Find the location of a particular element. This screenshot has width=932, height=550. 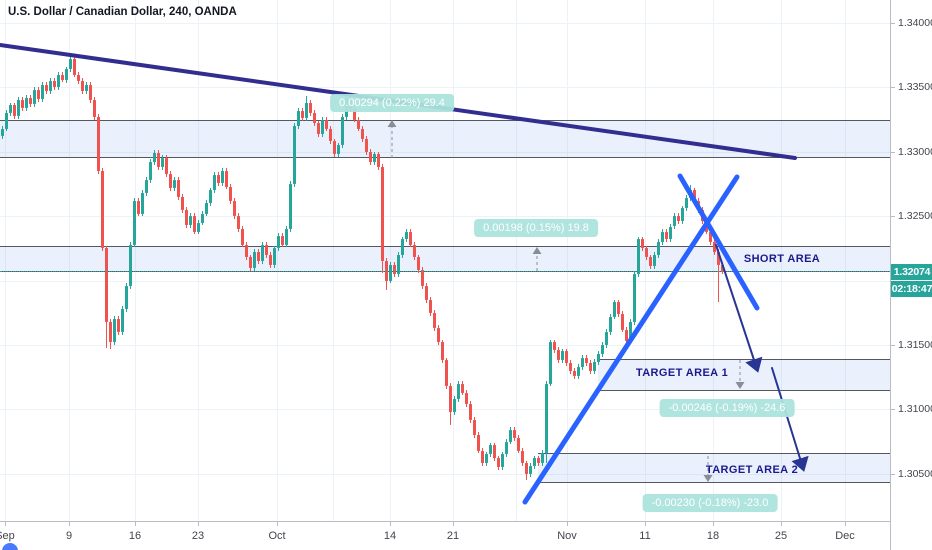

time-axis-label: 11 is located at coordinates (645, 536).